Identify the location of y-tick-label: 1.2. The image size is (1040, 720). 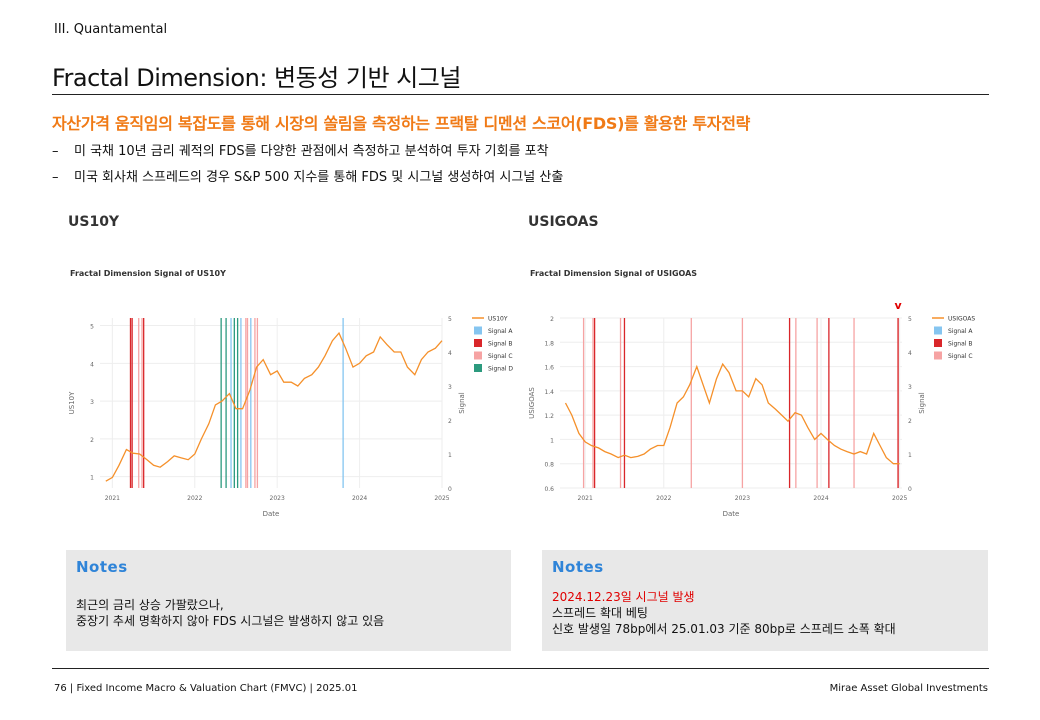
(549, 416).